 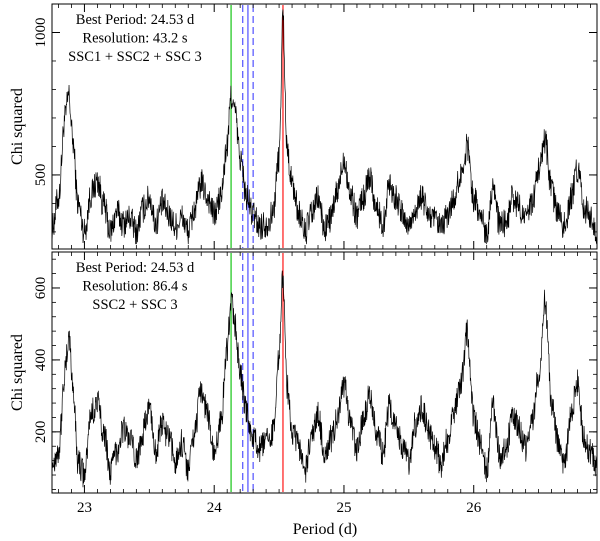 I want to click on annotation-2: SSC2 + SSC 3, so click(x=134, y=305).